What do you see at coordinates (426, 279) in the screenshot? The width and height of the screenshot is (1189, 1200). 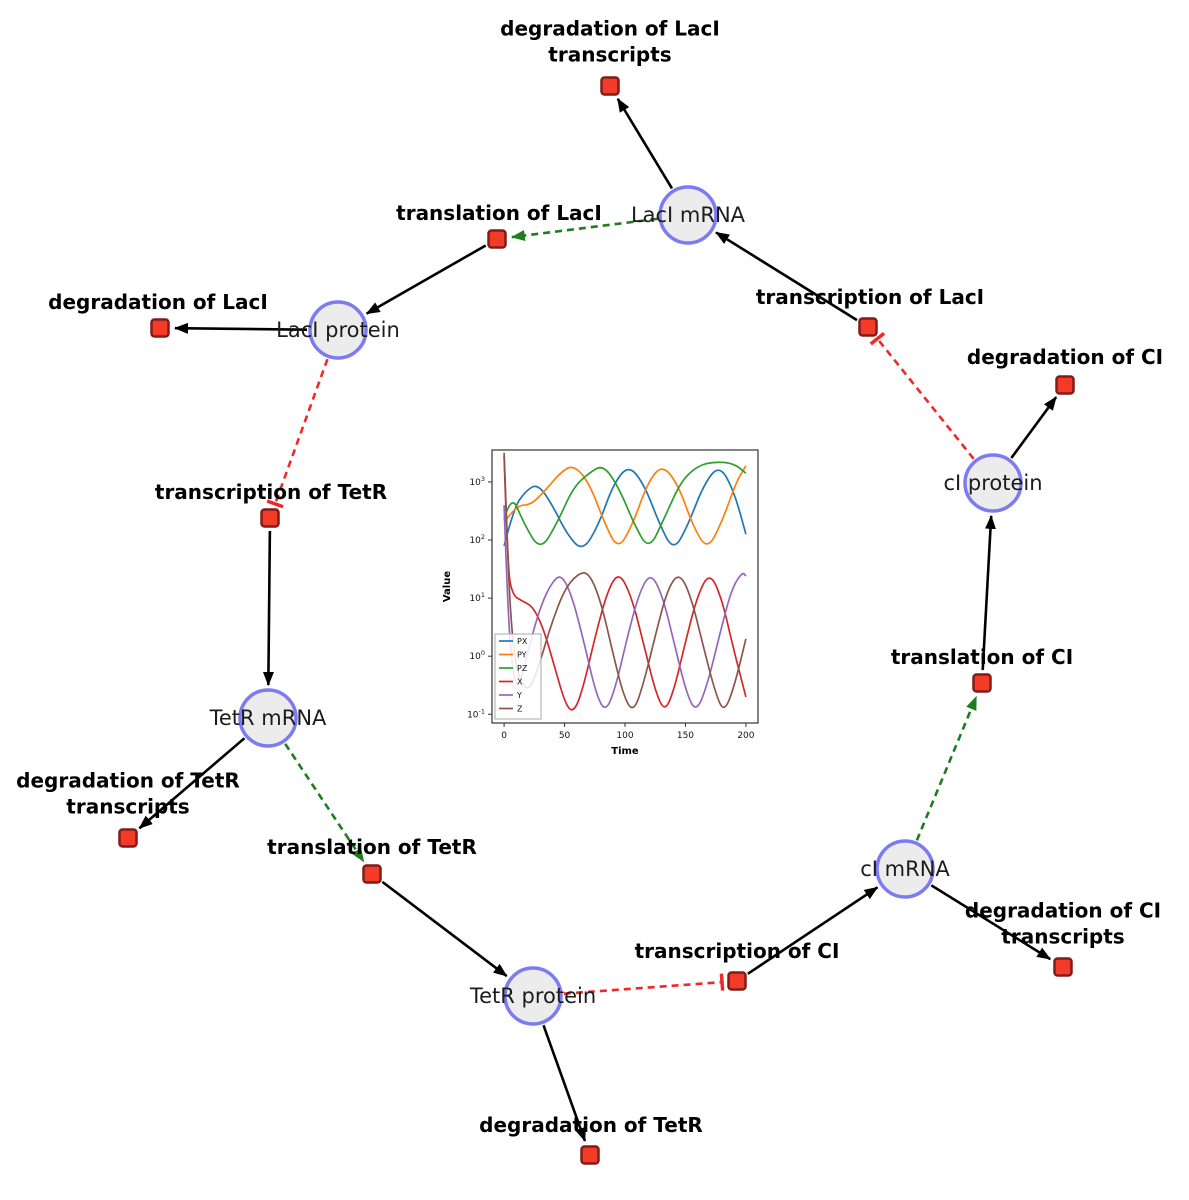 I see `edge-production-tl_laci-to-laci_protein` at bounding box center [426, 279].